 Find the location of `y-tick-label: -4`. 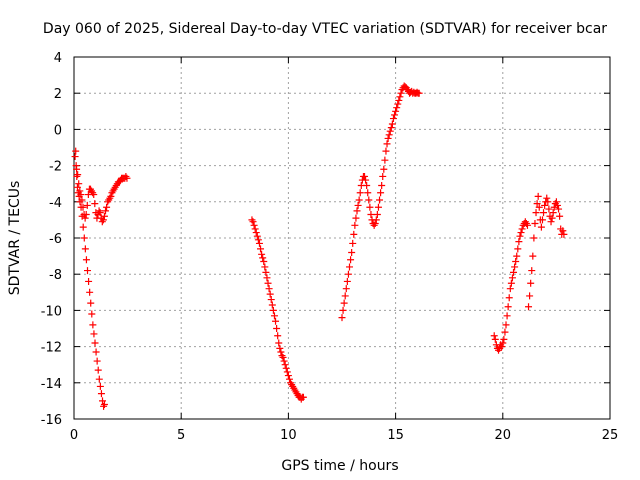

y-tick-label: -4 is located at coordinates (55, 203).